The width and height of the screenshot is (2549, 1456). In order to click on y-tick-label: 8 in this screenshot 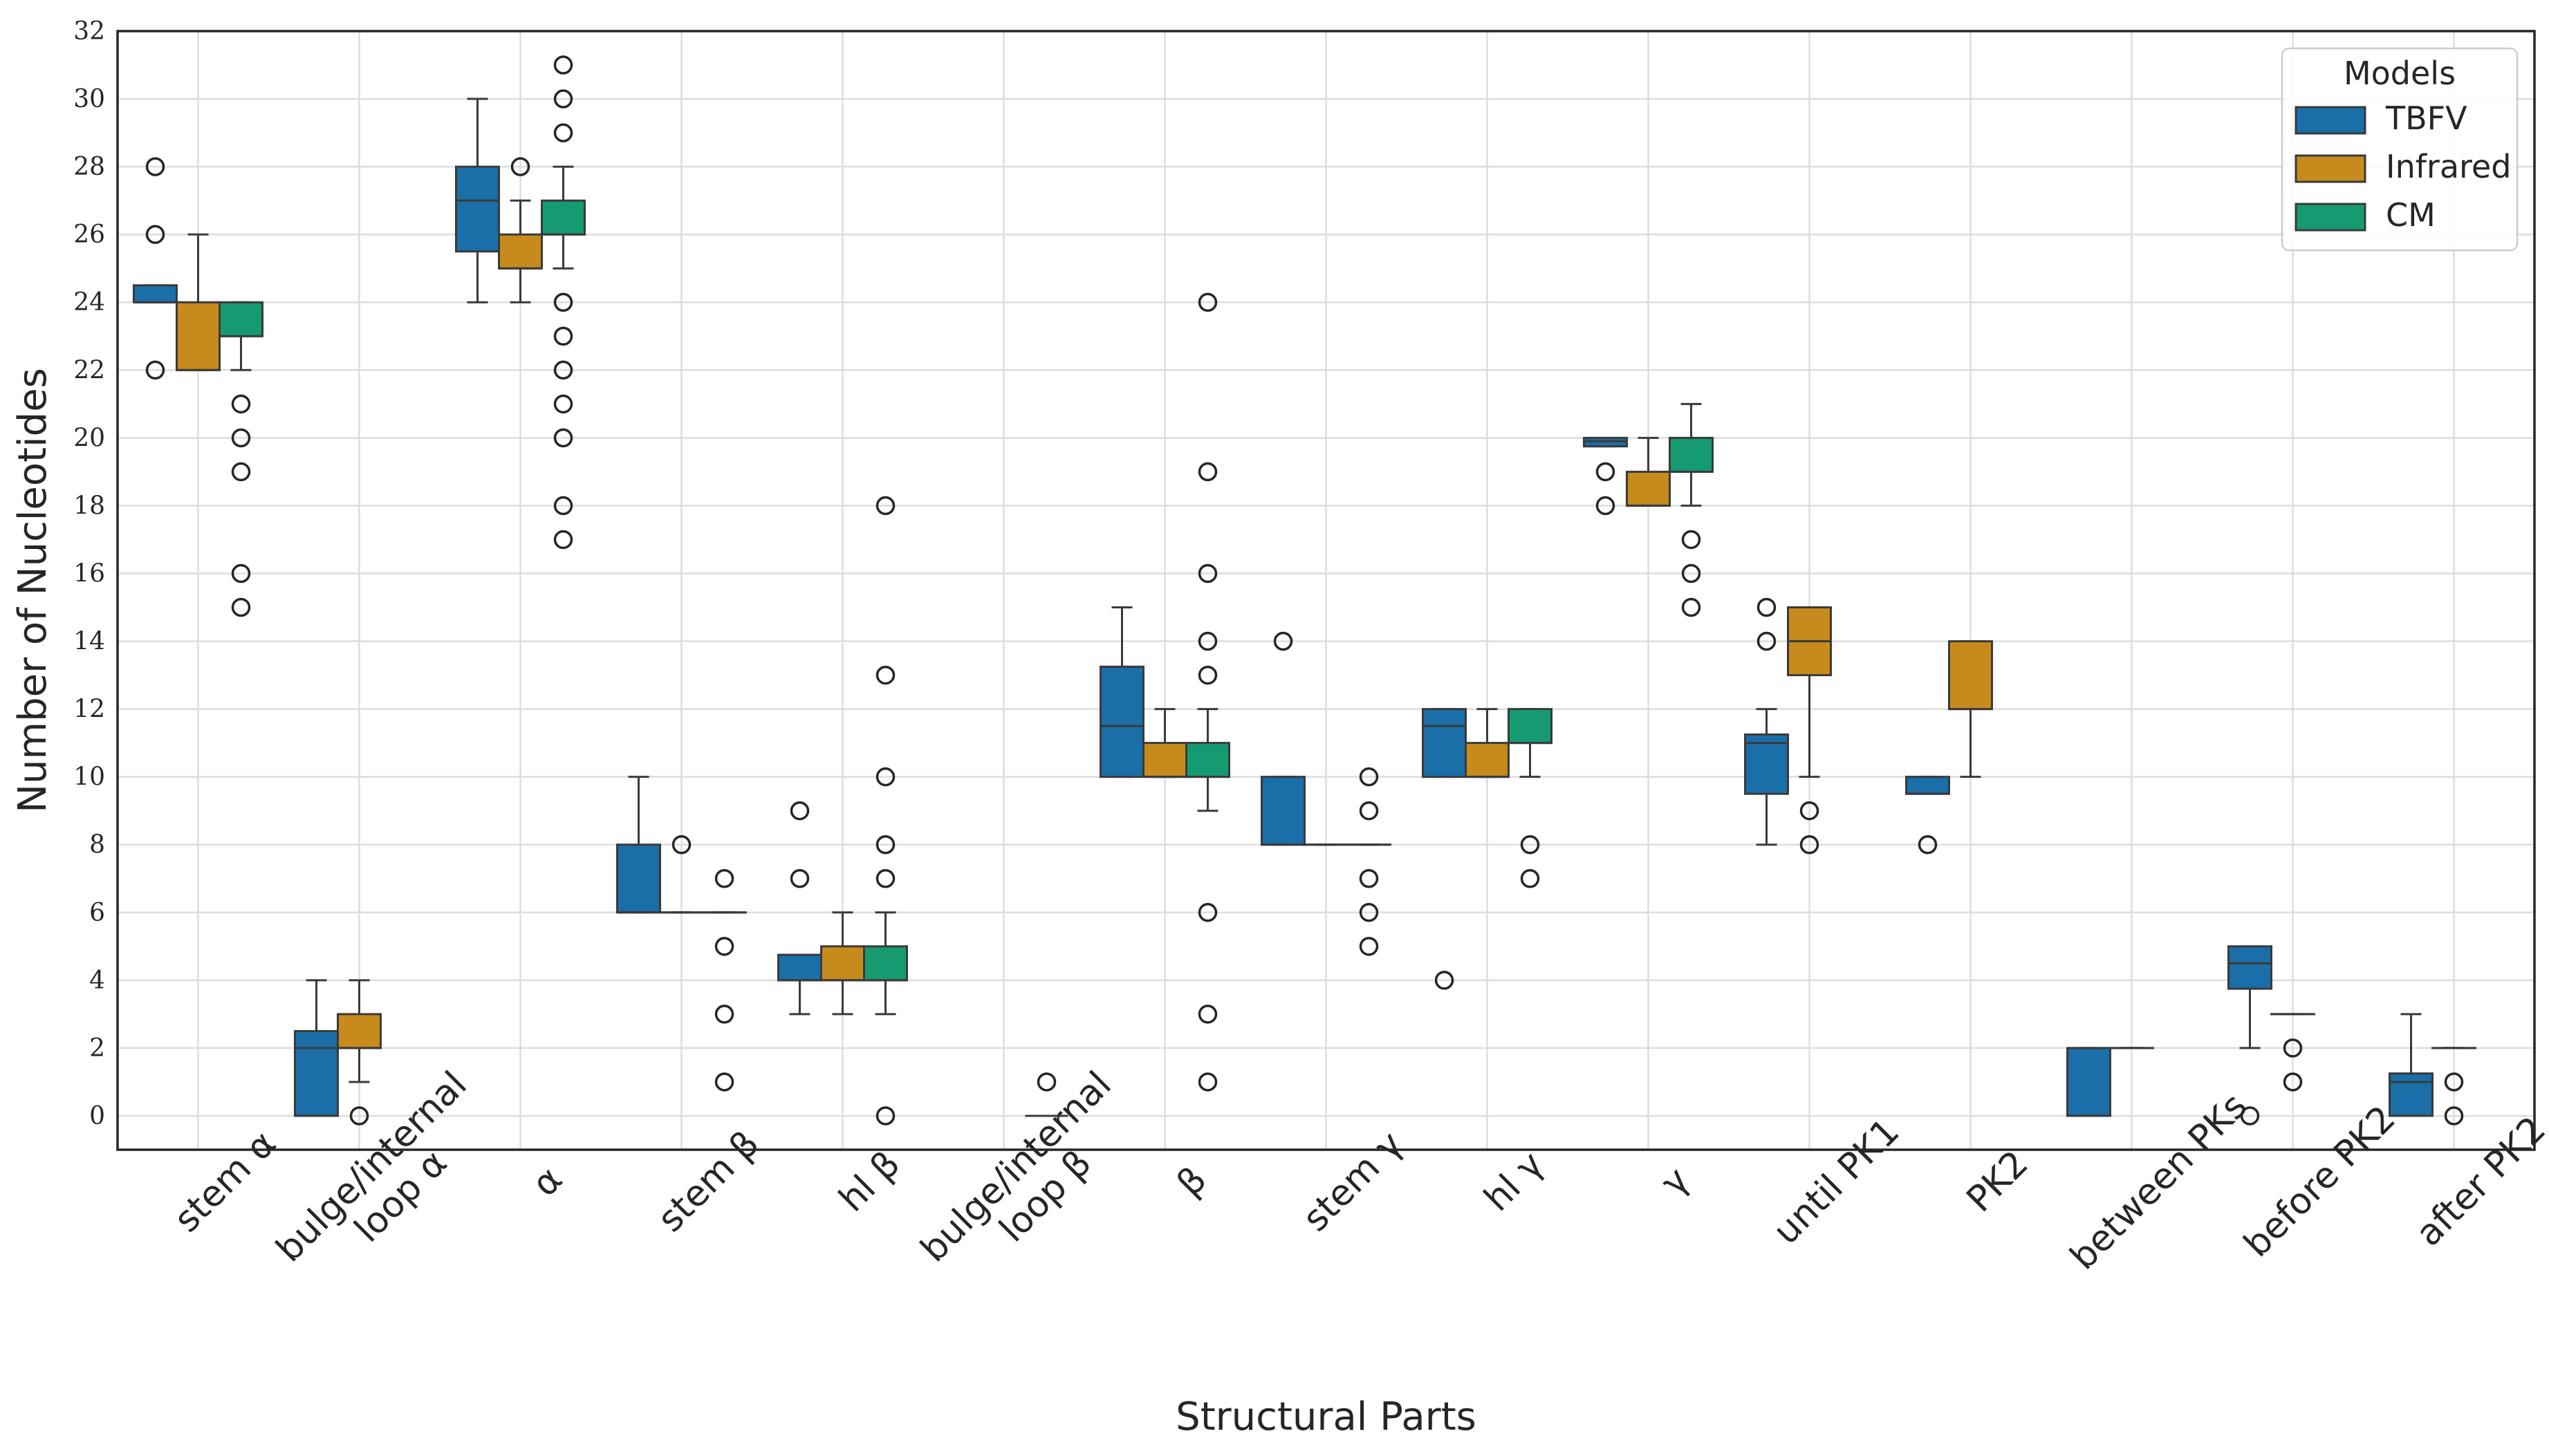, I will do `click(97, 845)`.